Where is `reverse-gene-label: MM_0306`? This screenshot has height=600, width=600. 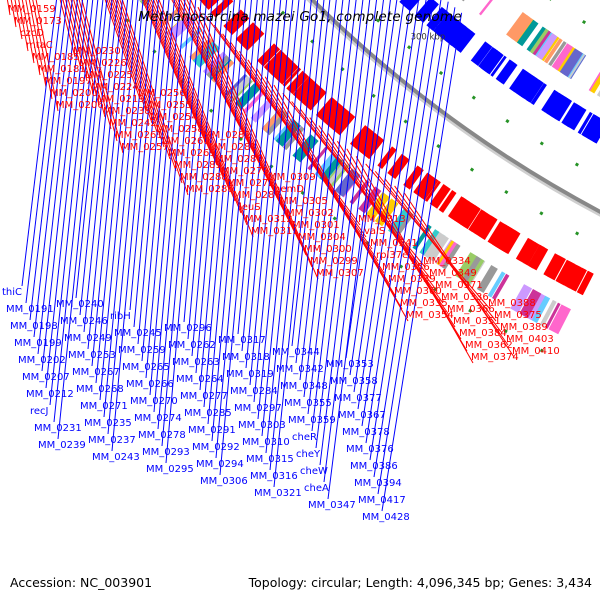
reverse-gene-label: MM_0306 is located at coordinates (224, 481).